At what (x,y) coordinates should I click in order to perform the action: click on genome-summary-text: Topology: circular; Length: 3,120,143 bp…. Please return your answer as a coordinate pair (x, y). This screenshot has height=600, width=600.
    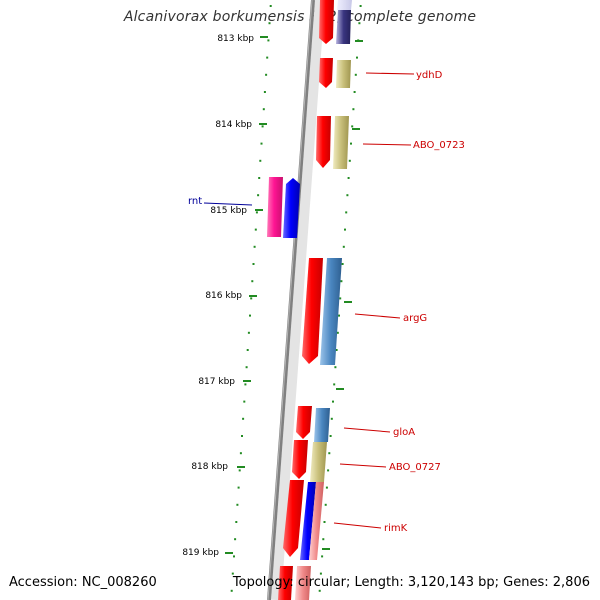
    Looking at the image, I should click on (411, 582).